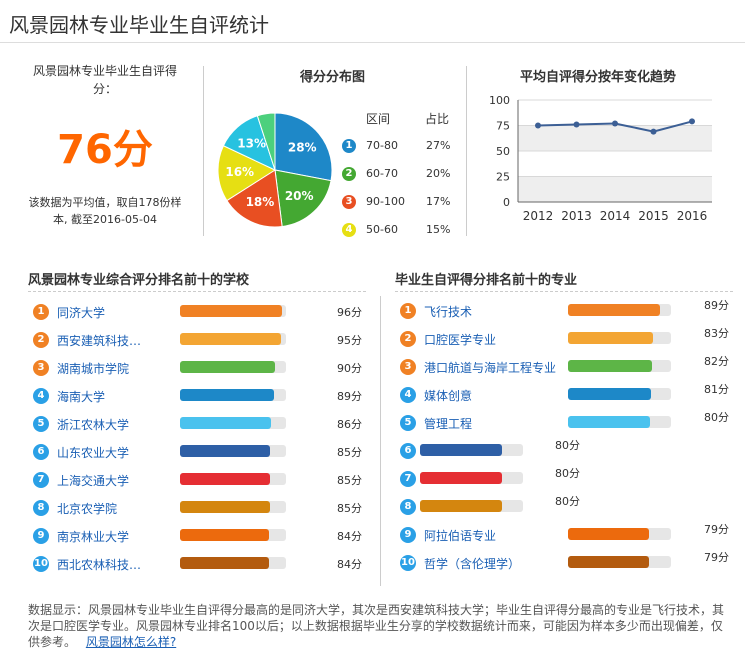 This screenshot has width=745, height=653. Describe the element at coordinates (460, 340) in the screenshot. I see `major-name-link: 口腔医学专业` at that location.